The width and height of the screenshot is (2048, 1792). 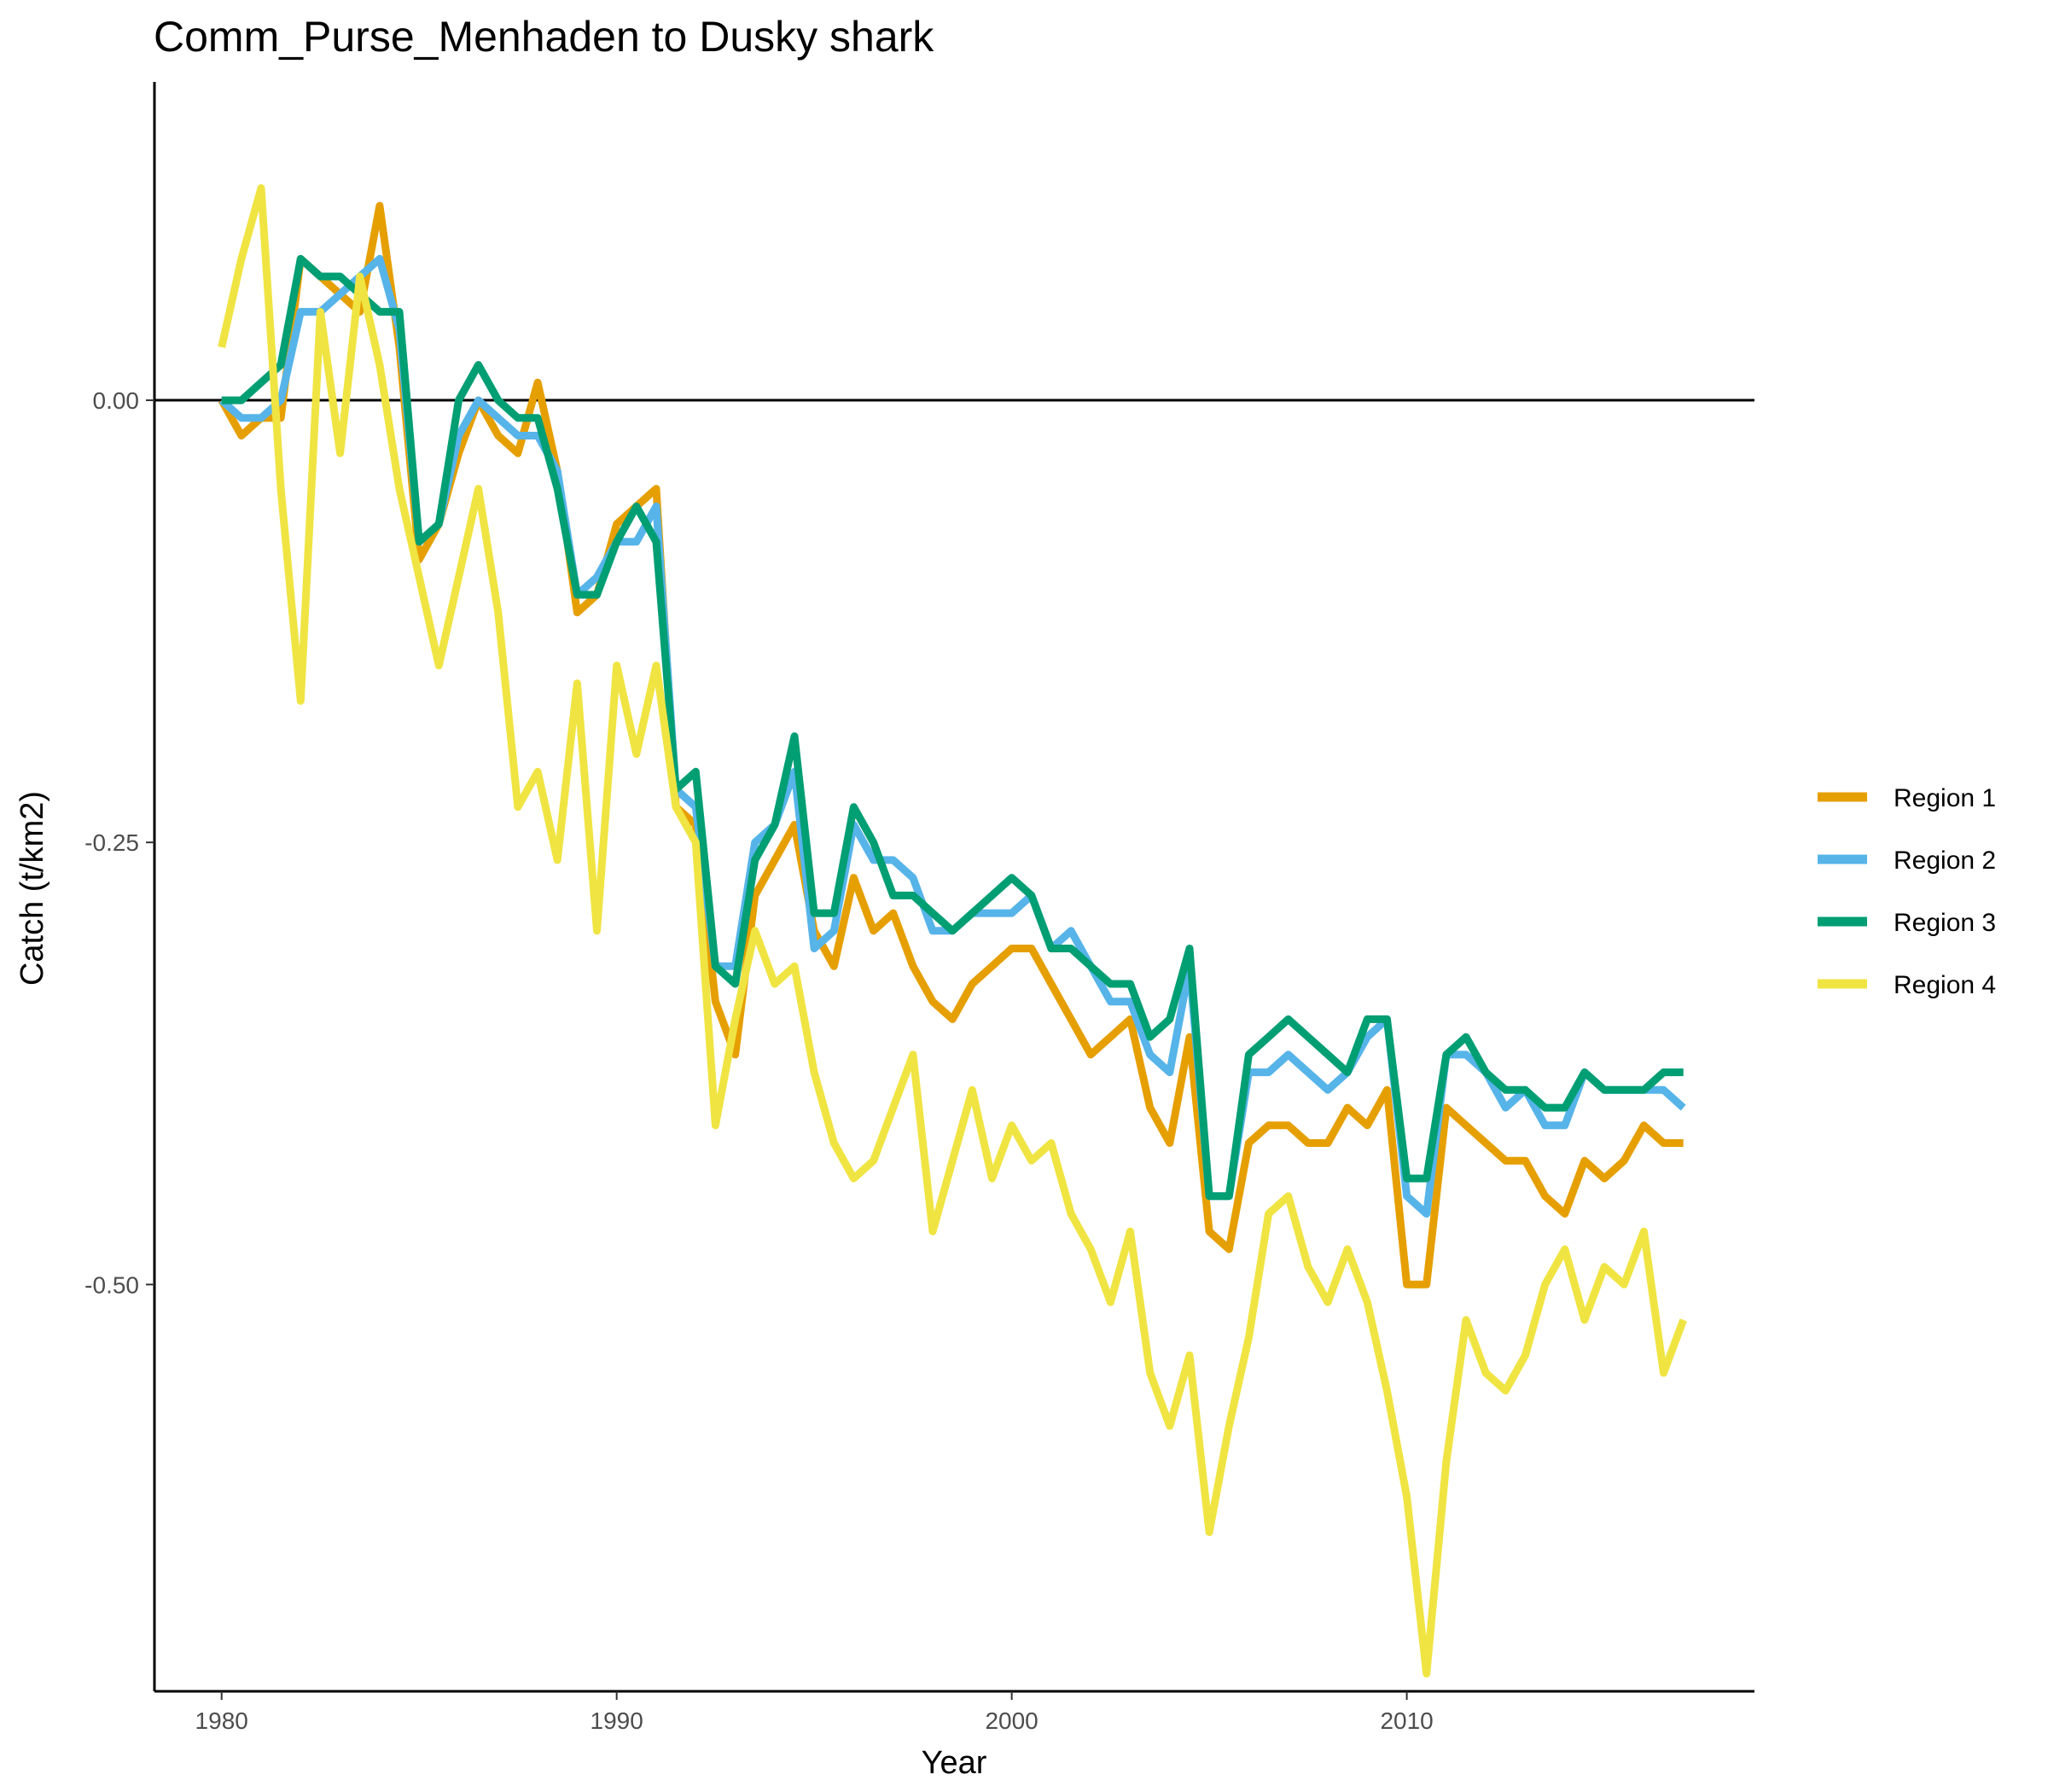 What do you see at coordinates (1945, 985) in the screenshot?
I see `legend-label: Region 4` at bounding box center [1945, 985].